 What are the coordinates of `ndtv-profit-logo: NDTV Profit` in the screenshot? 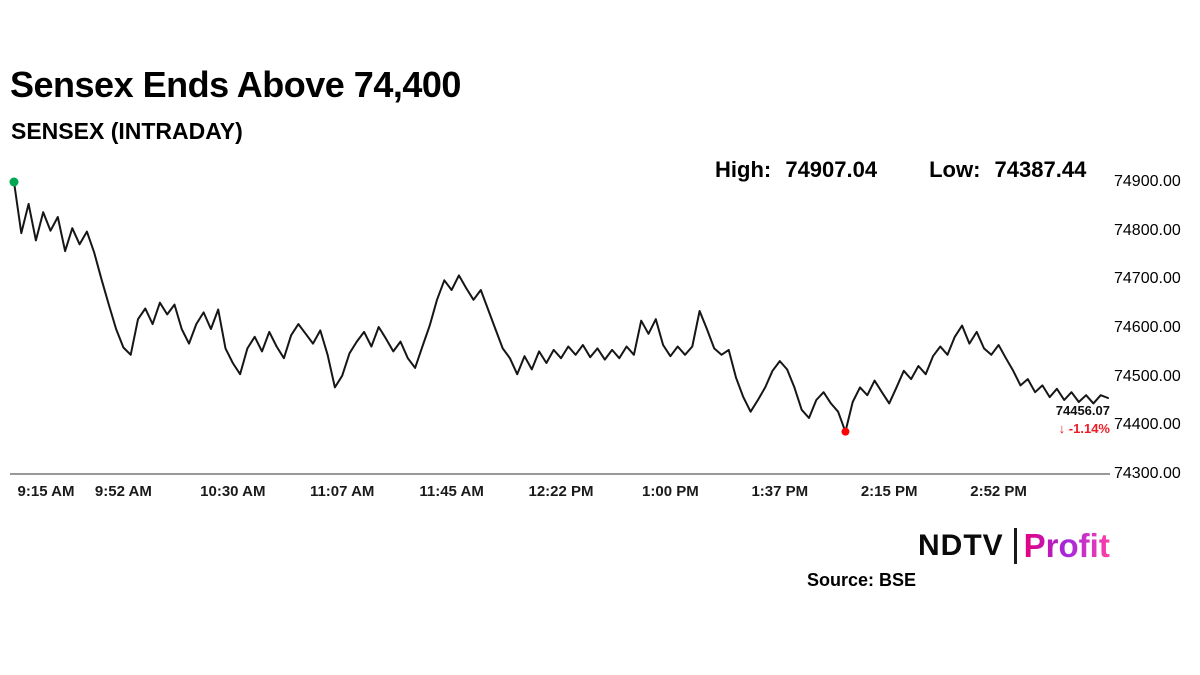 It's located at (1014, 546).